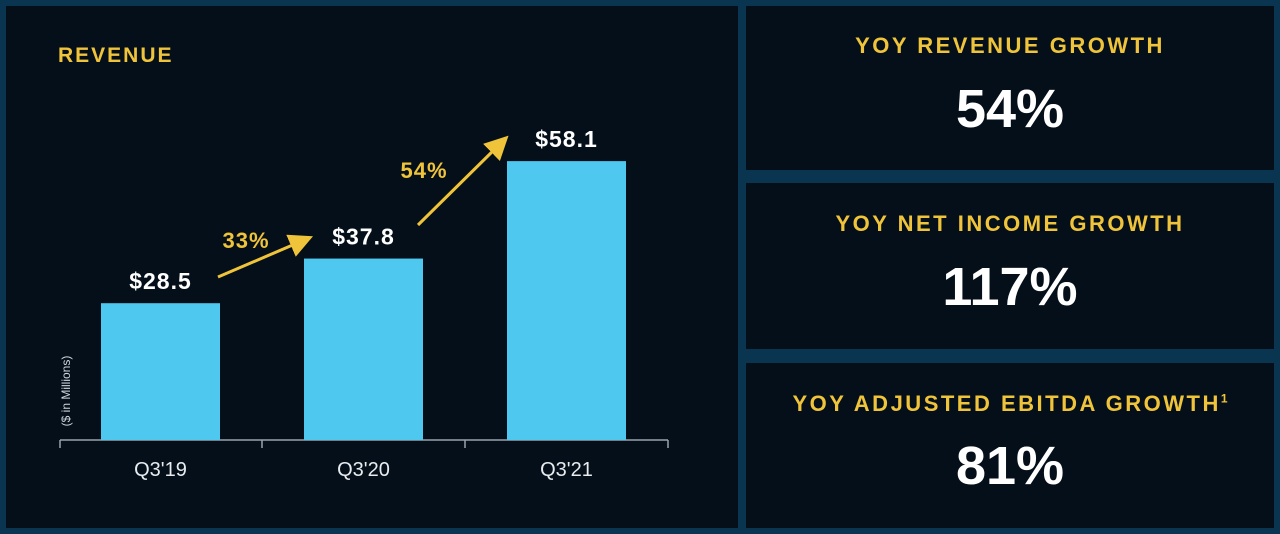 The height and width of the screenshot is (534, 1280). Describe the element at coordinates (1010, 403) in the screenshot. I see `ebitda-growth-label: YOY ADJUSTED EBITDA GROWTH1` at that location.